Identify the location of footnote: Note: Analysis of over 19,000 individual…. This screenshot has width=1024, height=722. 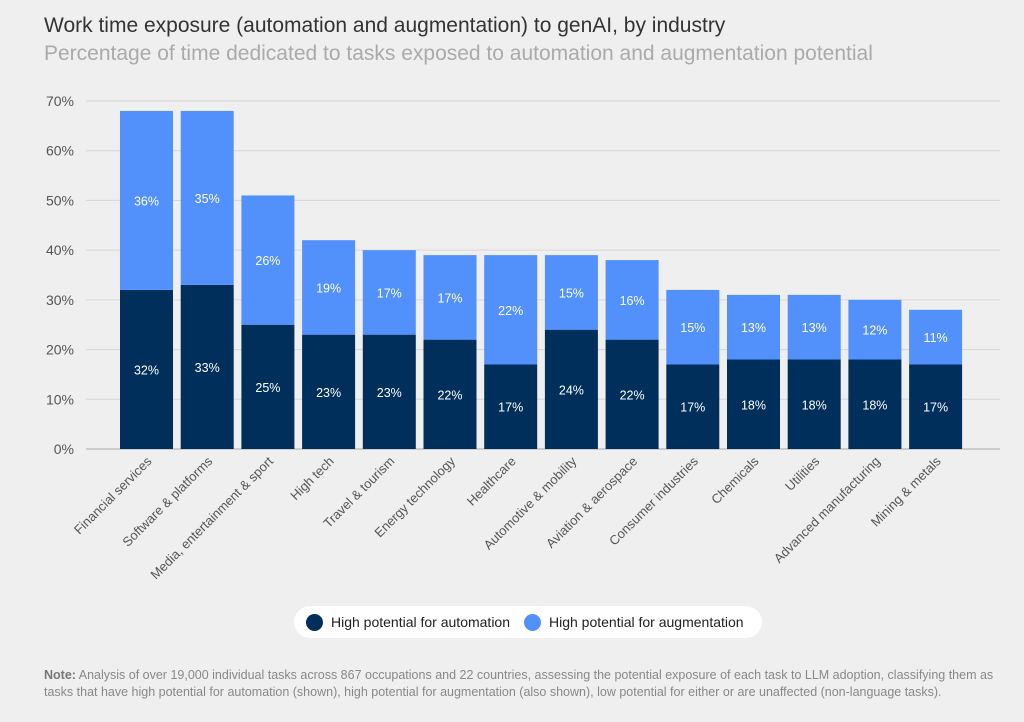
(519, 684).